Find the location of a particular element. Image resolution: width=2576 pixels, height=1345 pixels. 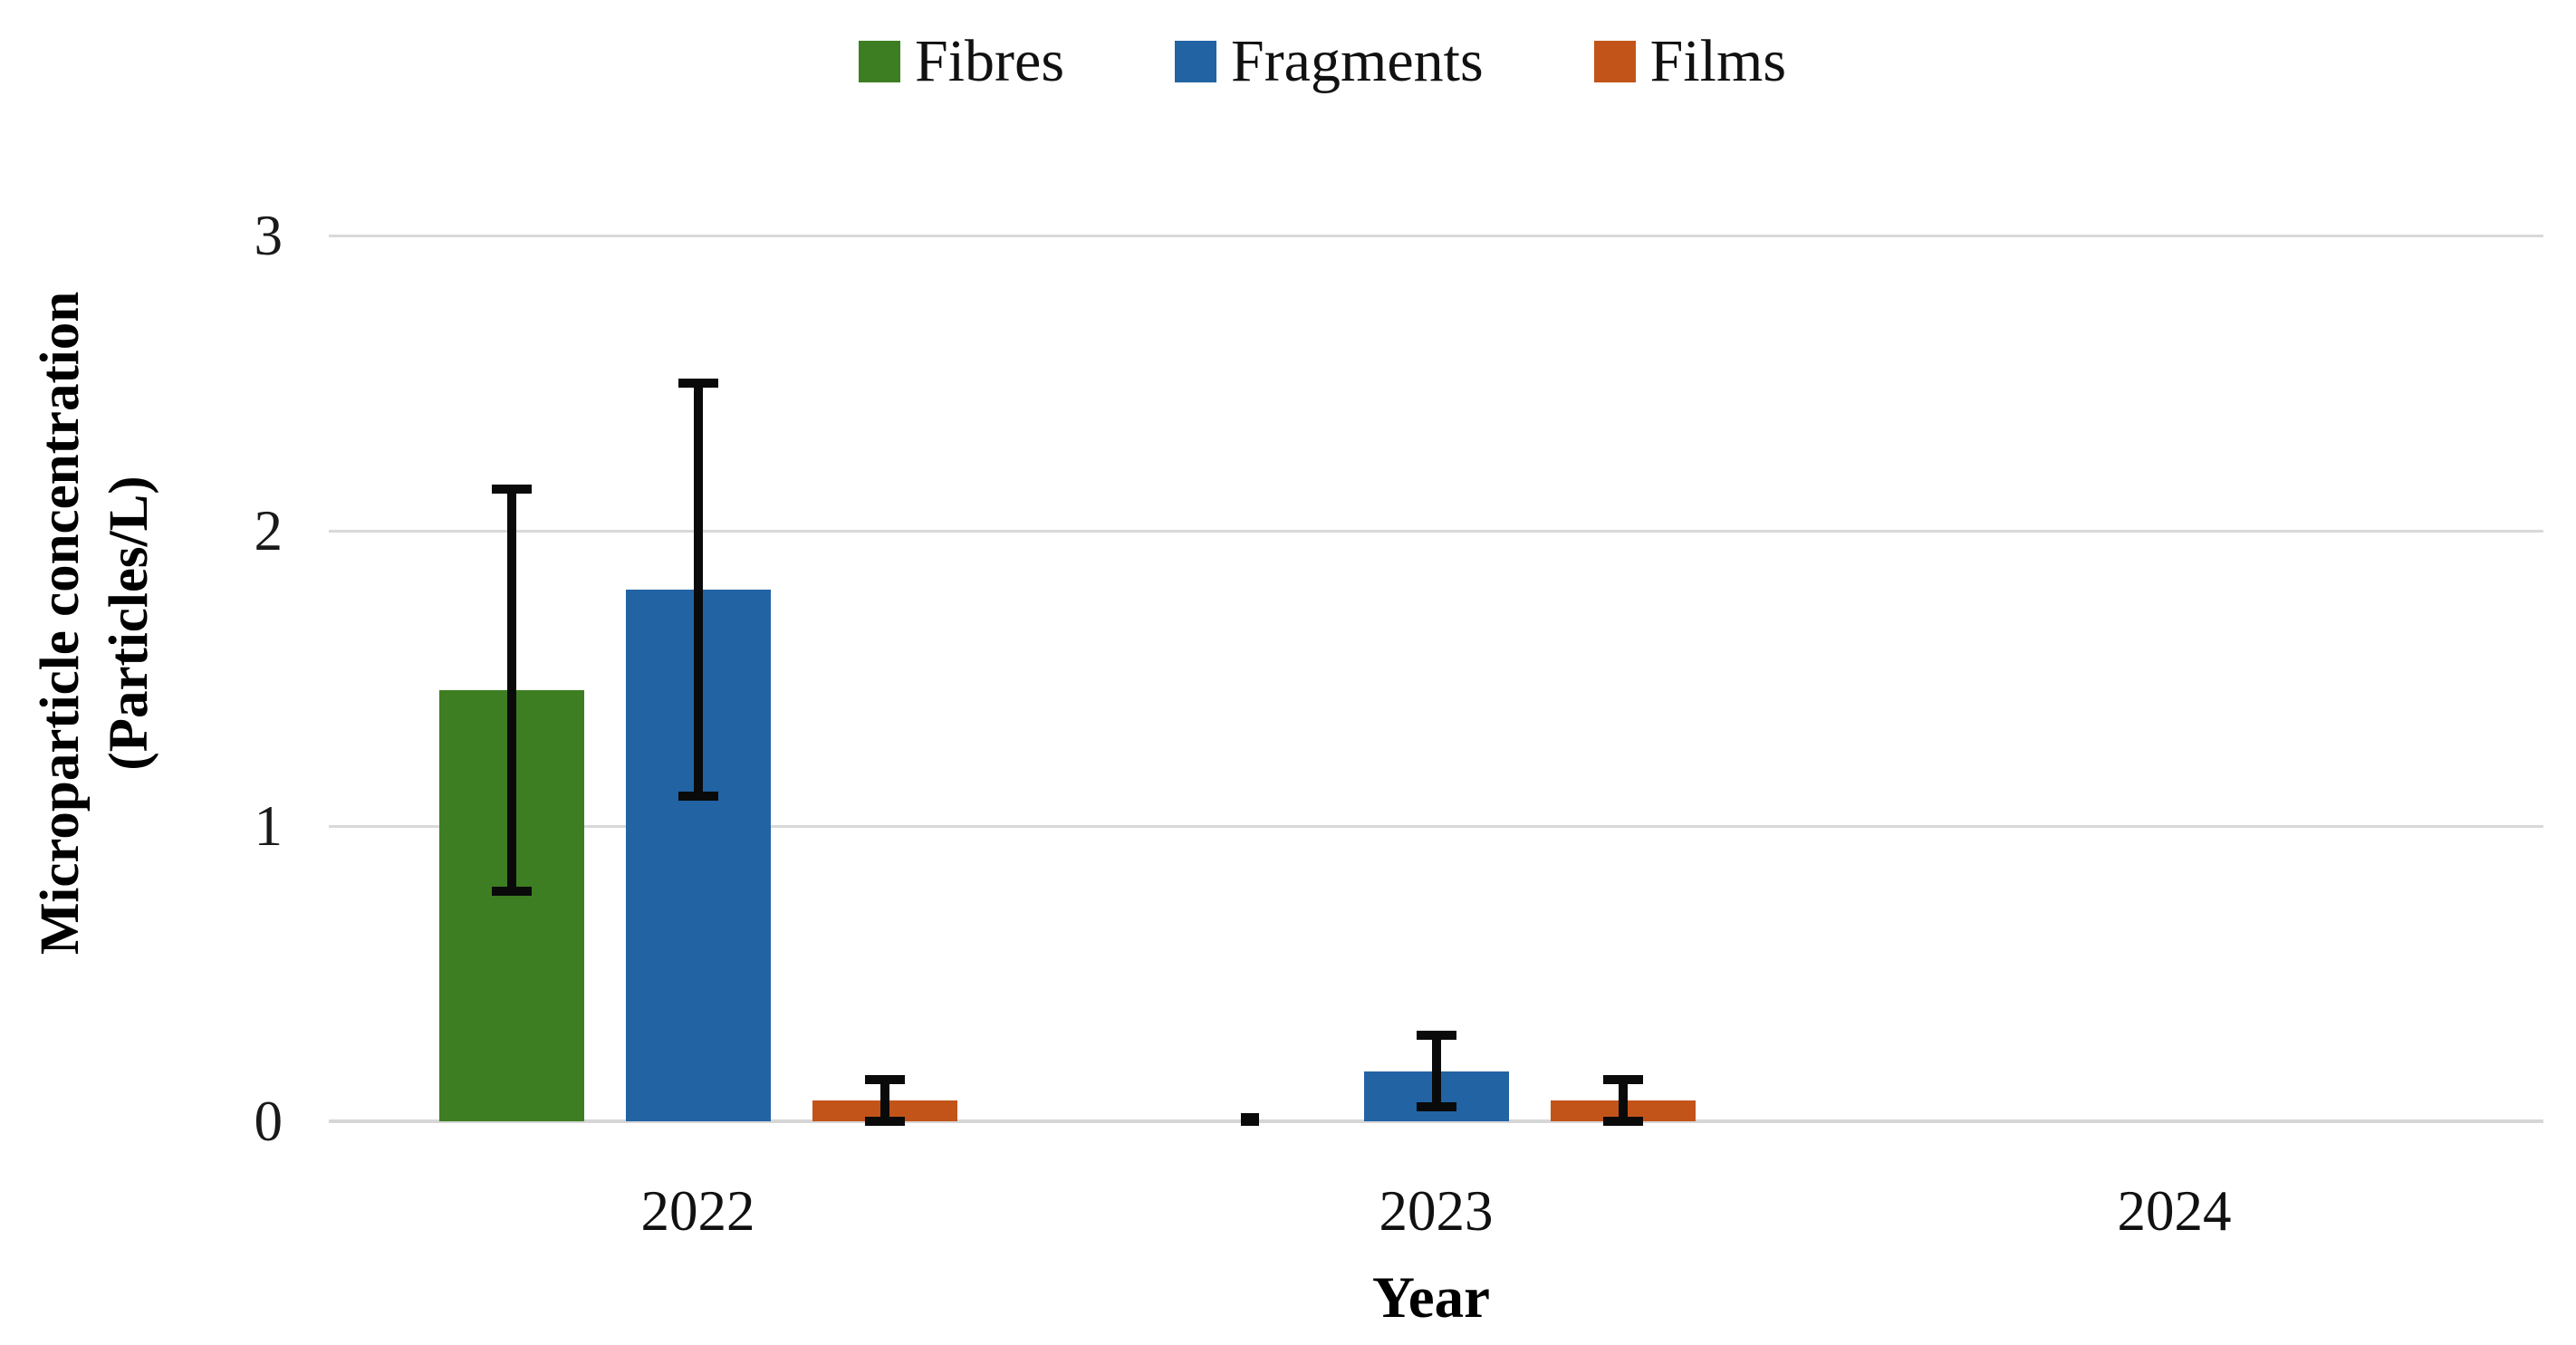

legend-item-fragments: Fragments is located at coordinates (1329, 61).